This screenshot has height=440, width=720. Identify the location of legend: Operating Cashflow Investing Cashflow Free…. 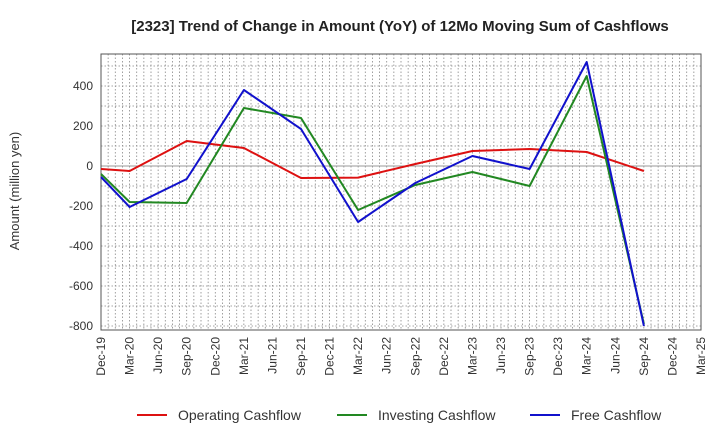
(399, 415).